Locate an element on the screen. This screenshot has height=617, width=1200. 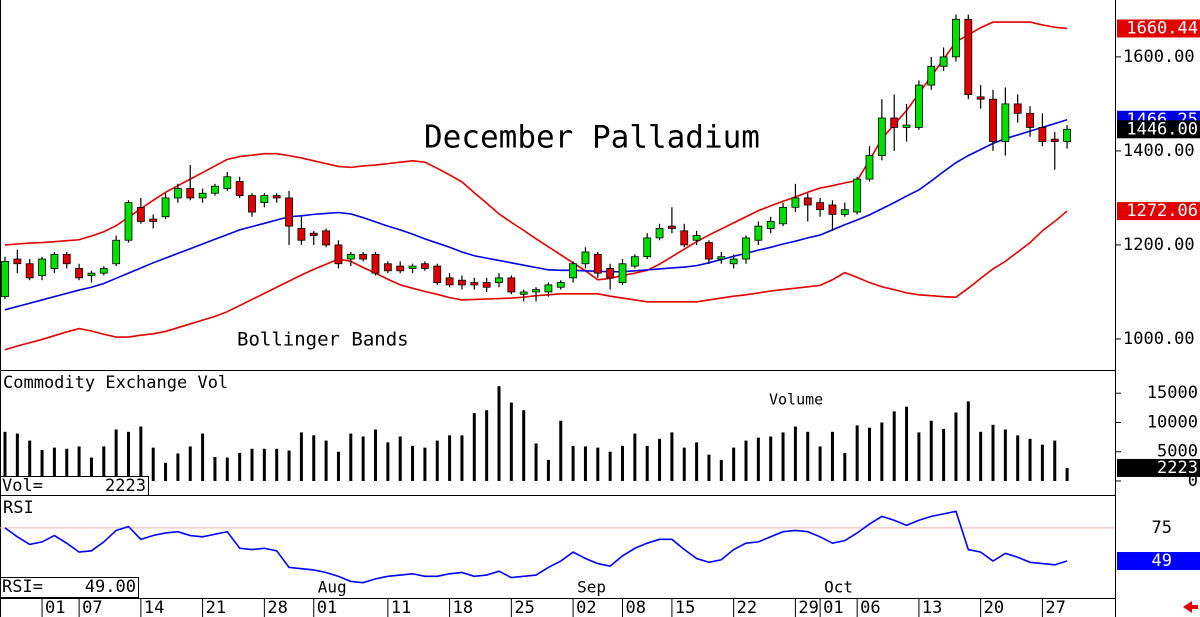
x-tick-label: 27 is located at coordinates (1055, 607).